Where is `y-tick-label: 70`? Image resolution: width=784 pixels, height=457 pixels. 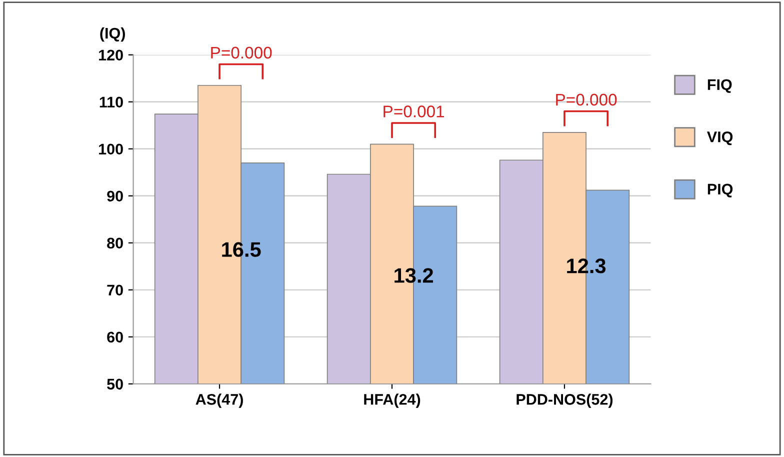
y-tick-label: 70 is located at coordinates (115, 290).